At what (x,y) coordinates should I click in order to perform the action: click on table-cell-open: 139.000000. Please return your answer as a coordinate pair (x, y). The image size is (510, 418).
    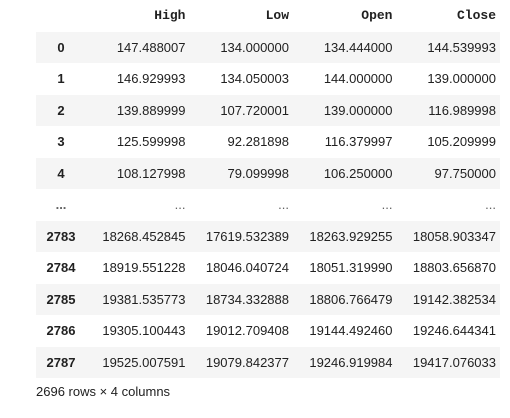
    Looking at the image, I should click on (358, 110).